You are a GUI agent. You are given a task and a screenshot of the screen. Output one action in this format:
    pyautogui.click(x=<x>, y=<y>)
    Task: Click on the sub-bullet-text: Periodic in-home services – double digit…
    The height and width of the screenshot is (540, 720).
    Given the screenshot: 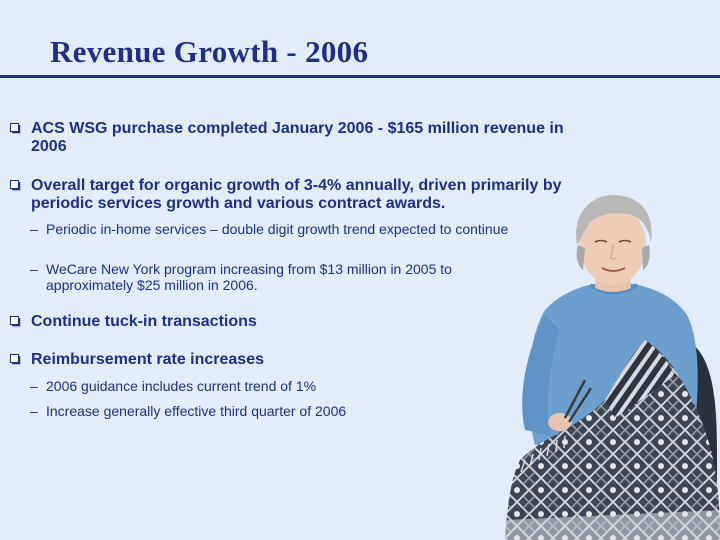 What is the action you would take?
    pyautogui.click(x=277, y=229)
    